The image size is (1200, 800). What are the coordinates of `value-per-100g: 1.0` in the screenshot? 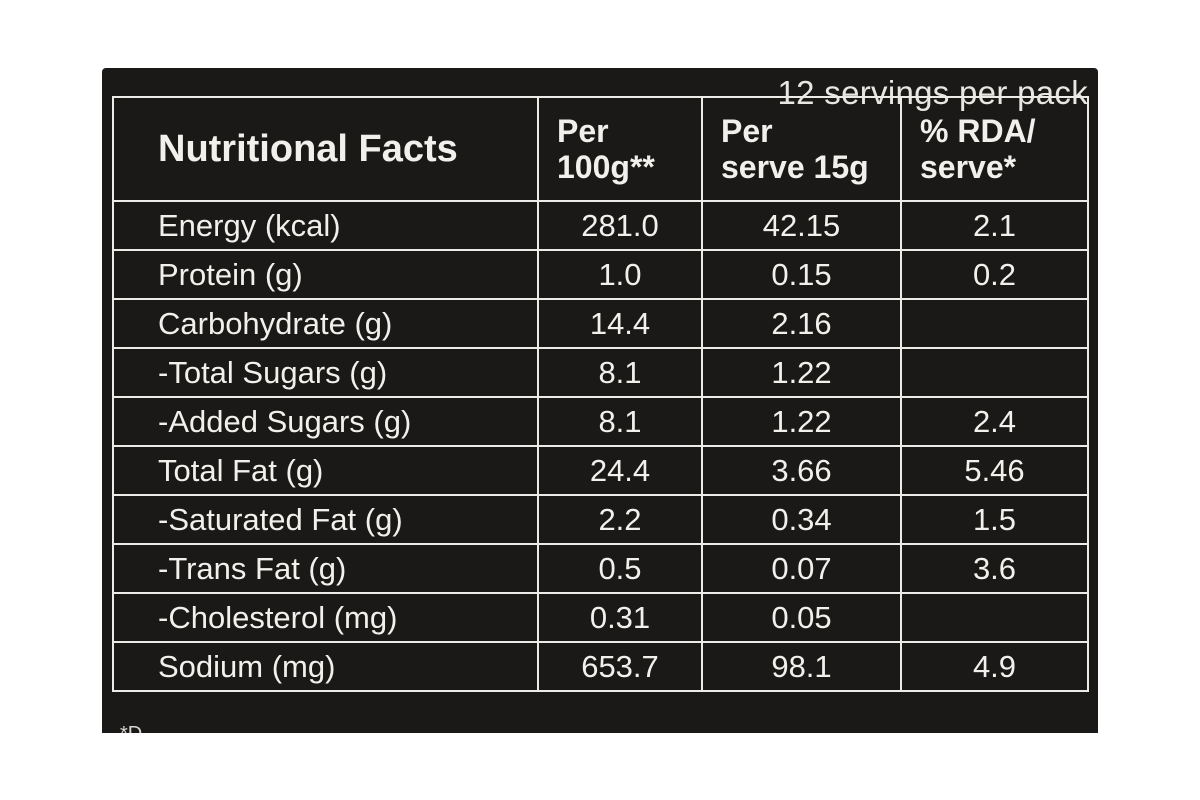 It's located at (620, 274).